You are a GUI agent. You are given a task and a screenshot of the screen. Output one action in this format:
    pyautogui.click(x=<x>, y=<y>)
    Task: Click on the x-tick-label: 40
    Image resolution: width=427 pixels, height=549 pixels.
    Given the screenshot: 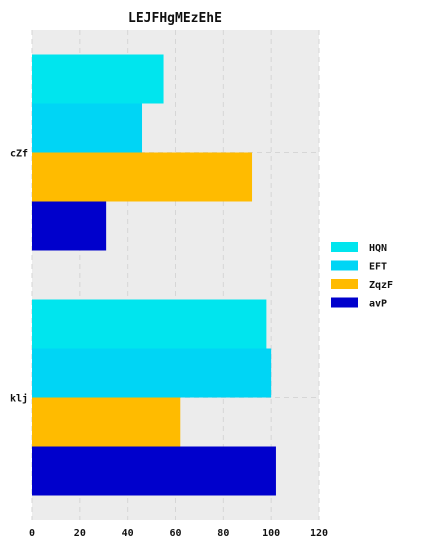 What is the action you would take?
    pyautogui.click(x=128, y=533)
    